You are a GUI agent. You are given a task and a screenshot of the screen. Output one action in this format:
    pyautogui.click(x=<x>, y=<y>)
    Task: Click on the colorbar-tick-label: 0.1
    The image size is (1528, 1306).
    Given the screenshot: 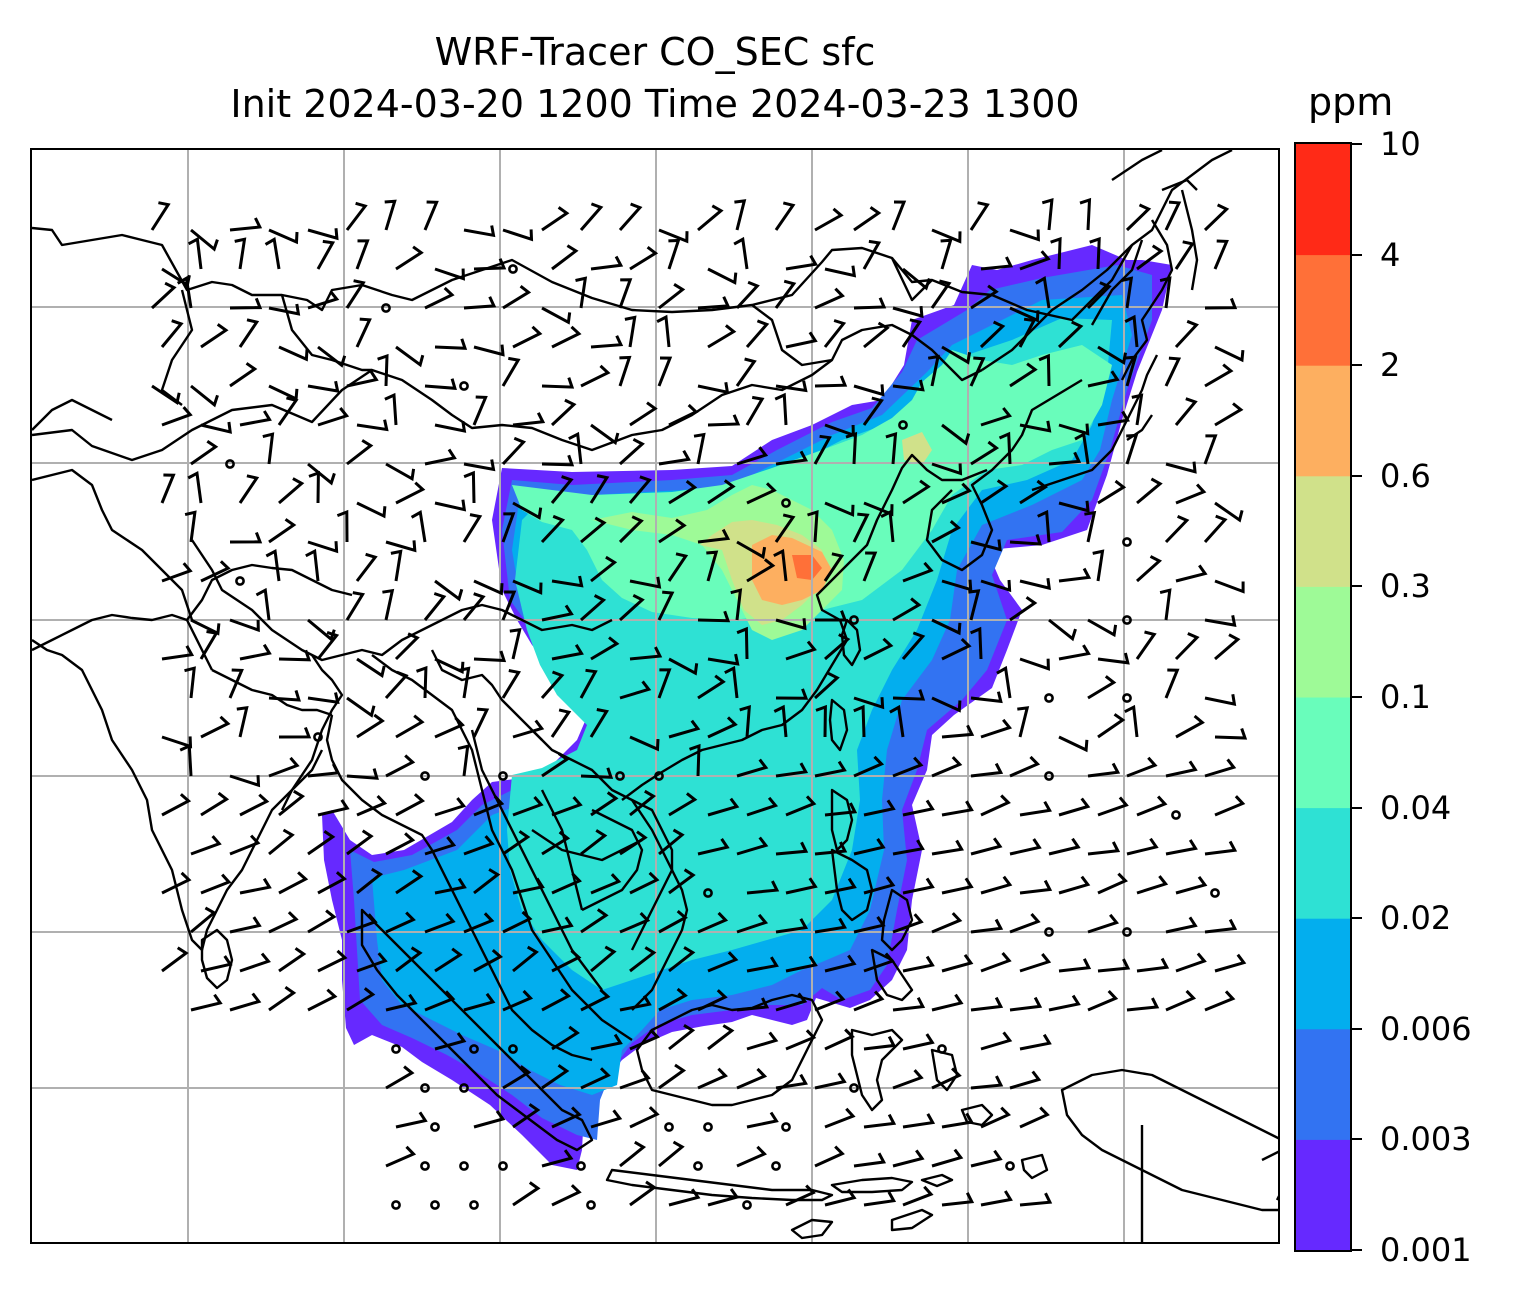 What is the action you would take?
    pyautogui.click(x=1405, y=697)
    